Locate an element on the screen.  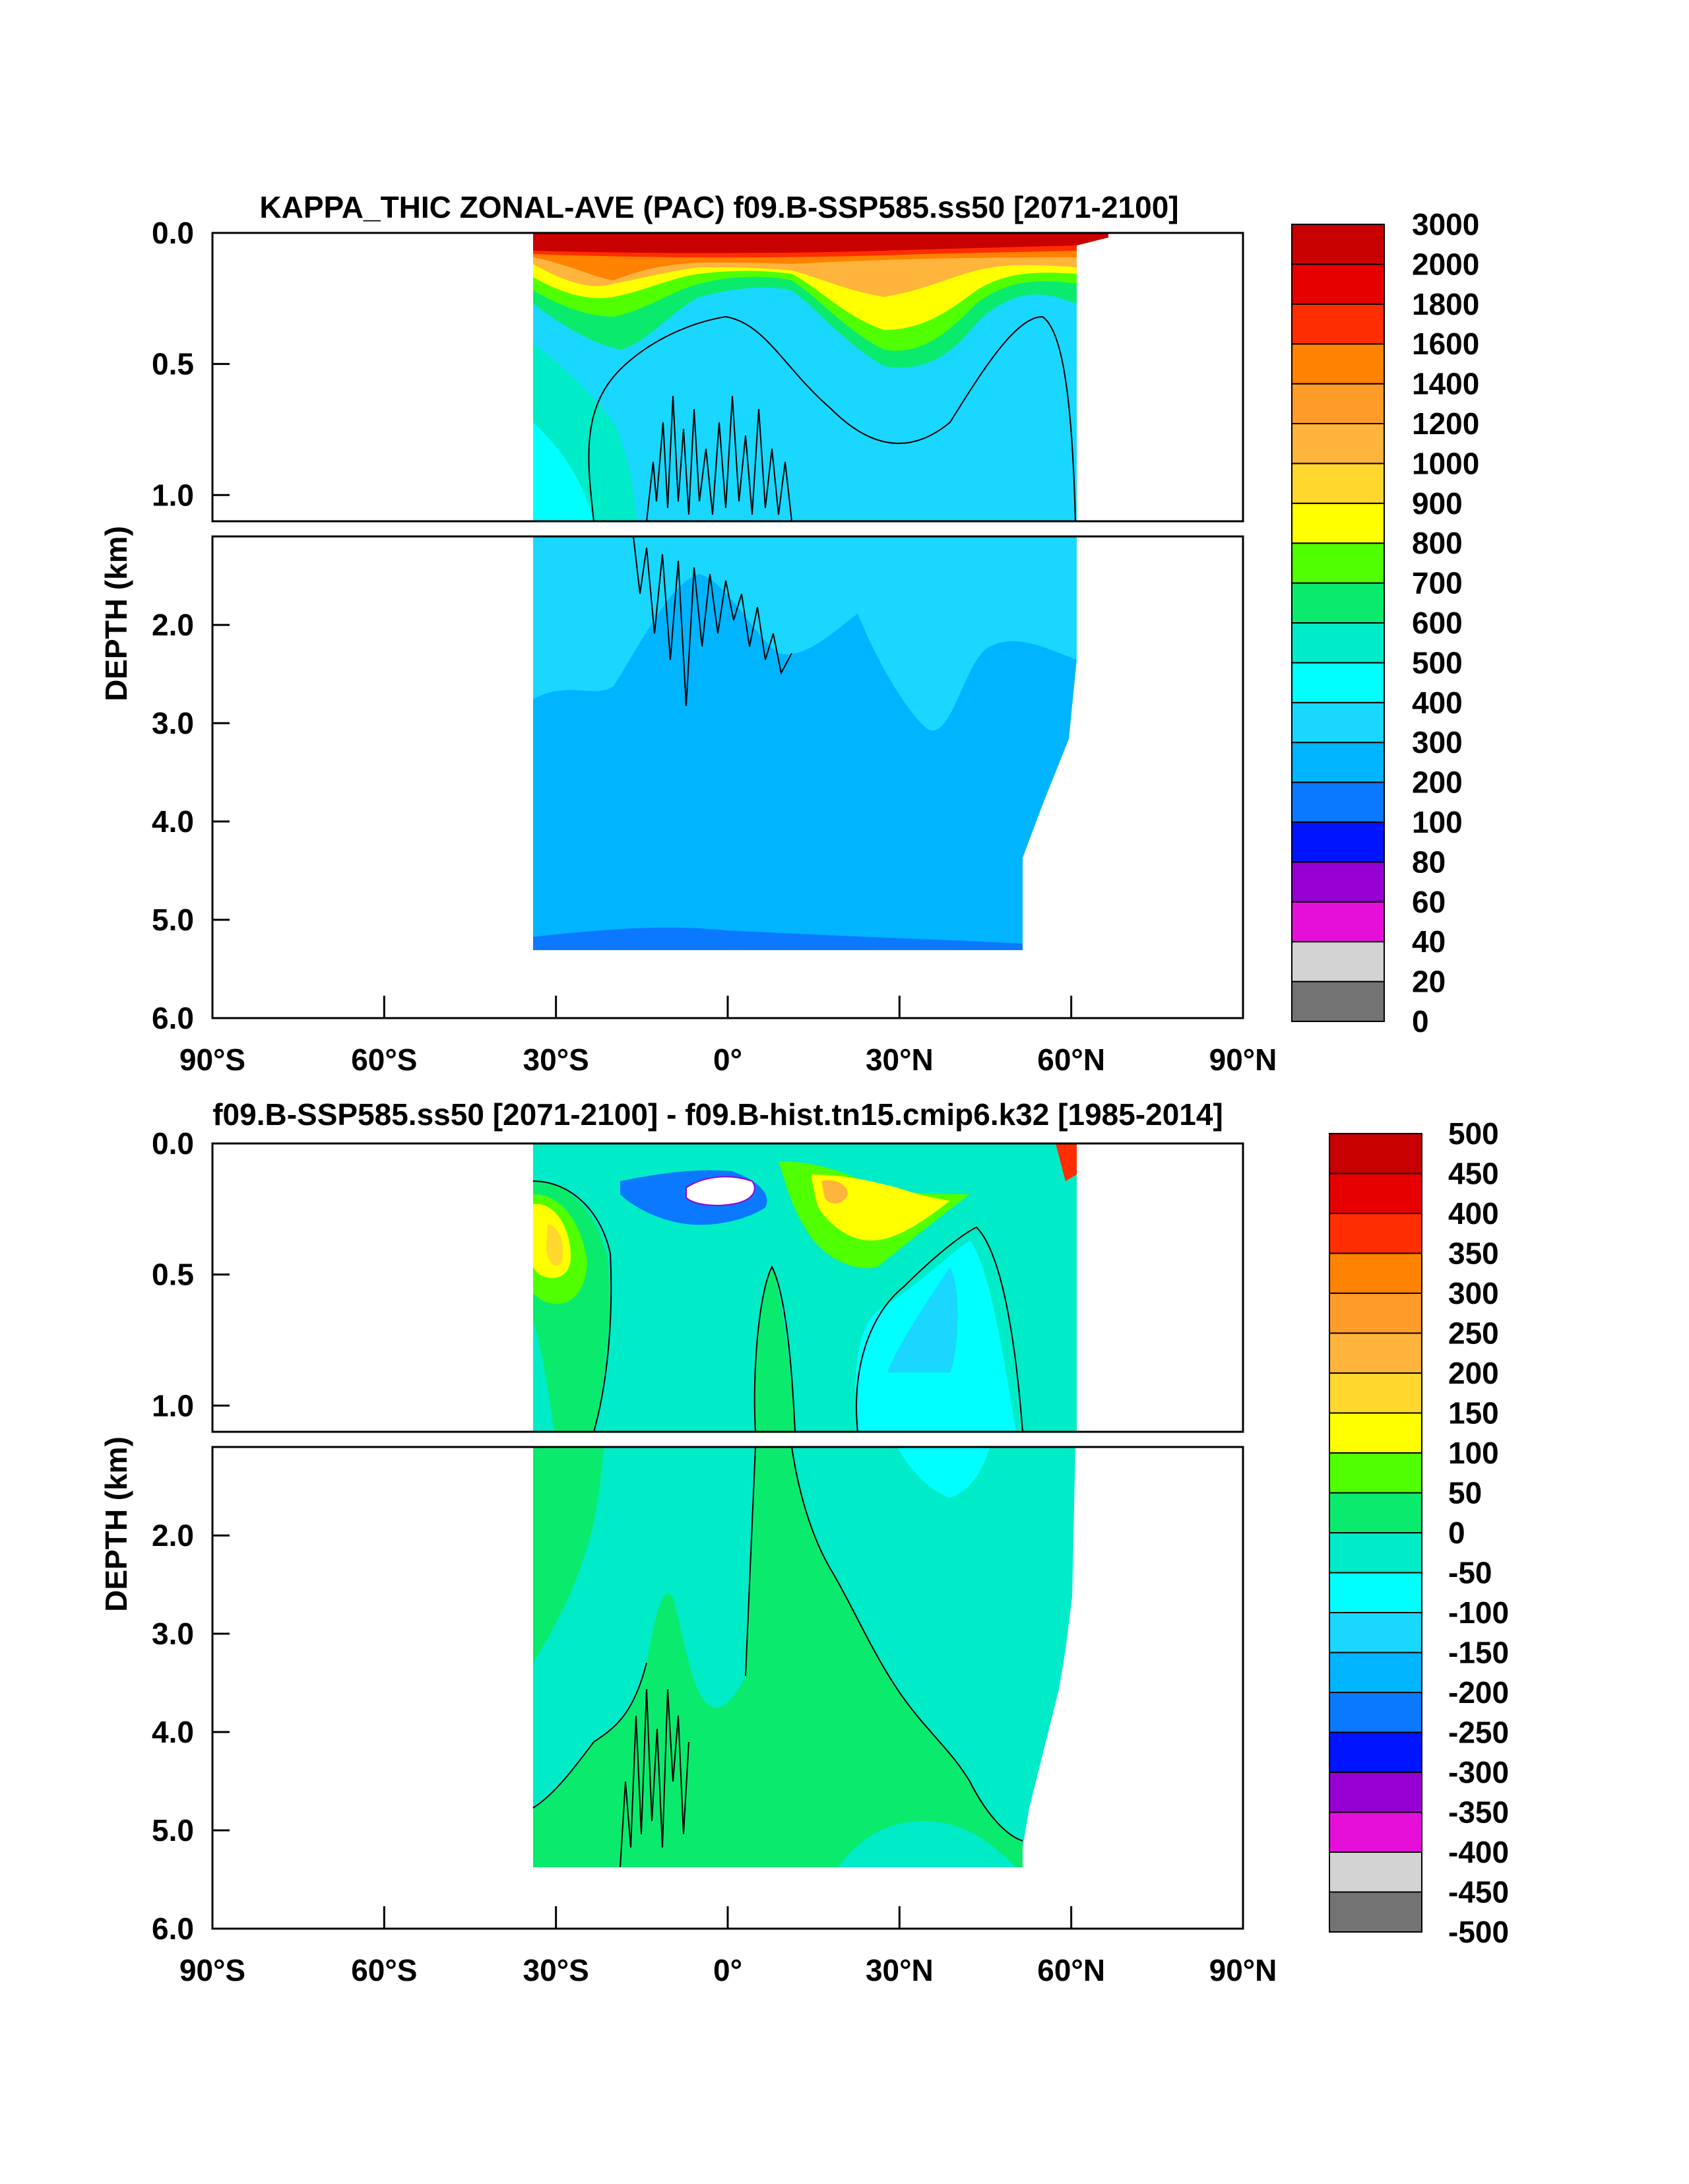
chart-2-contours is located at coordinates (777, 1306).